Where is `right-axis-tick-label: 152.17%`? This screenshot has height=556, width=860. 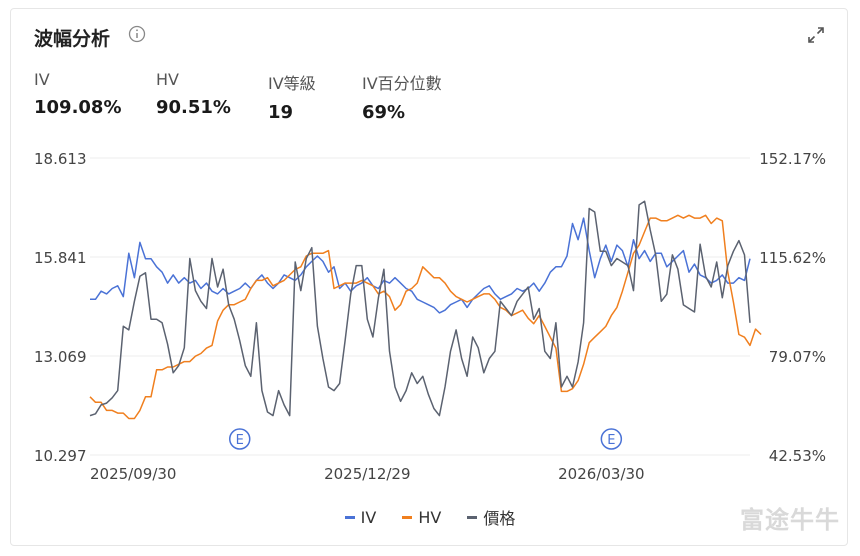
right-axis-tick-label: 152.17% is located at coordinates (792, 159).